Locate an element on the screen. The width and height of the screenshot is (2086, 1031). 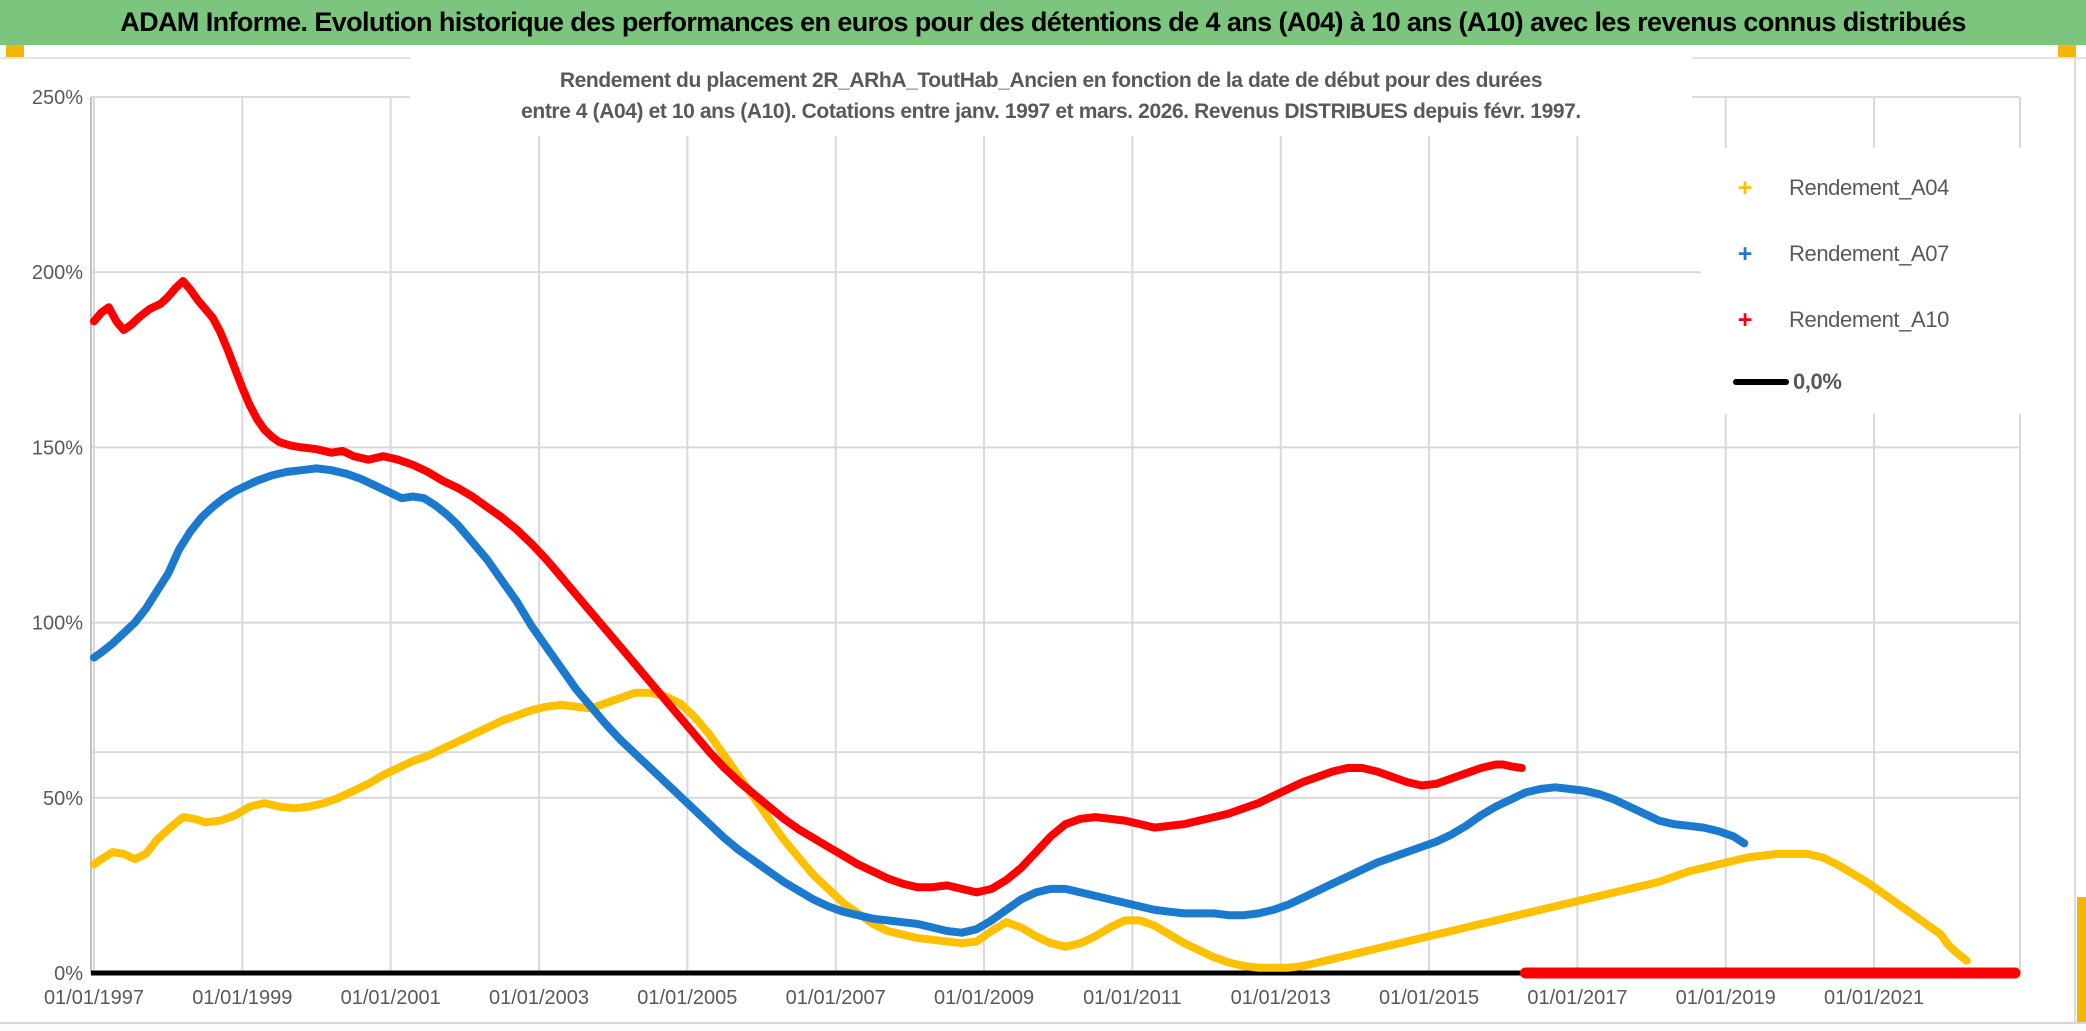
x-tick-label-2015: 01/01/2015 is located at coordinates (1429, 998).